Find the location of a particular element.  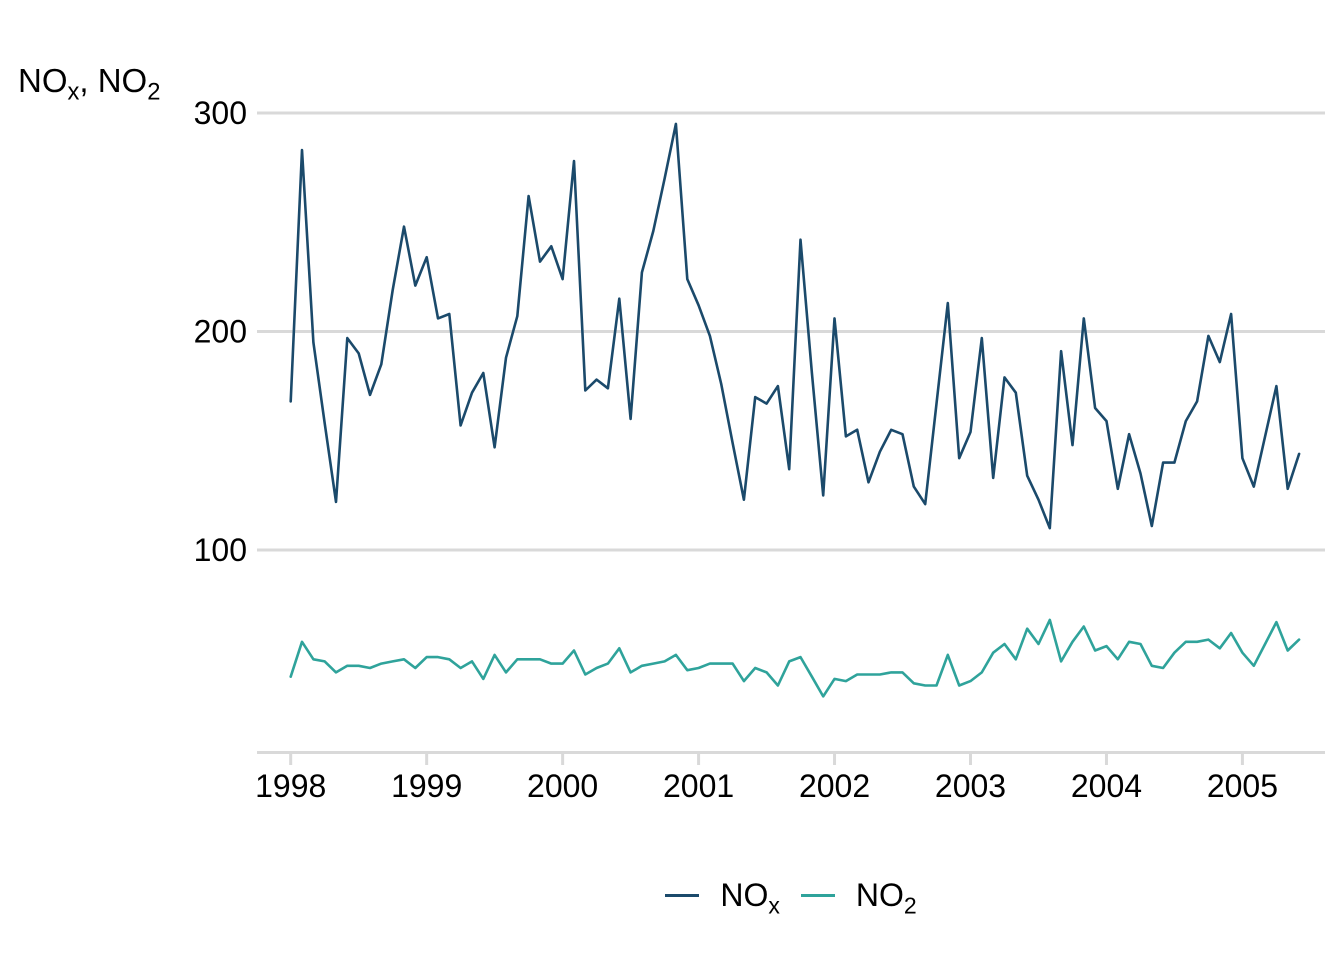

y-tick-label-100: 100 is located at coordinates (220, 550).